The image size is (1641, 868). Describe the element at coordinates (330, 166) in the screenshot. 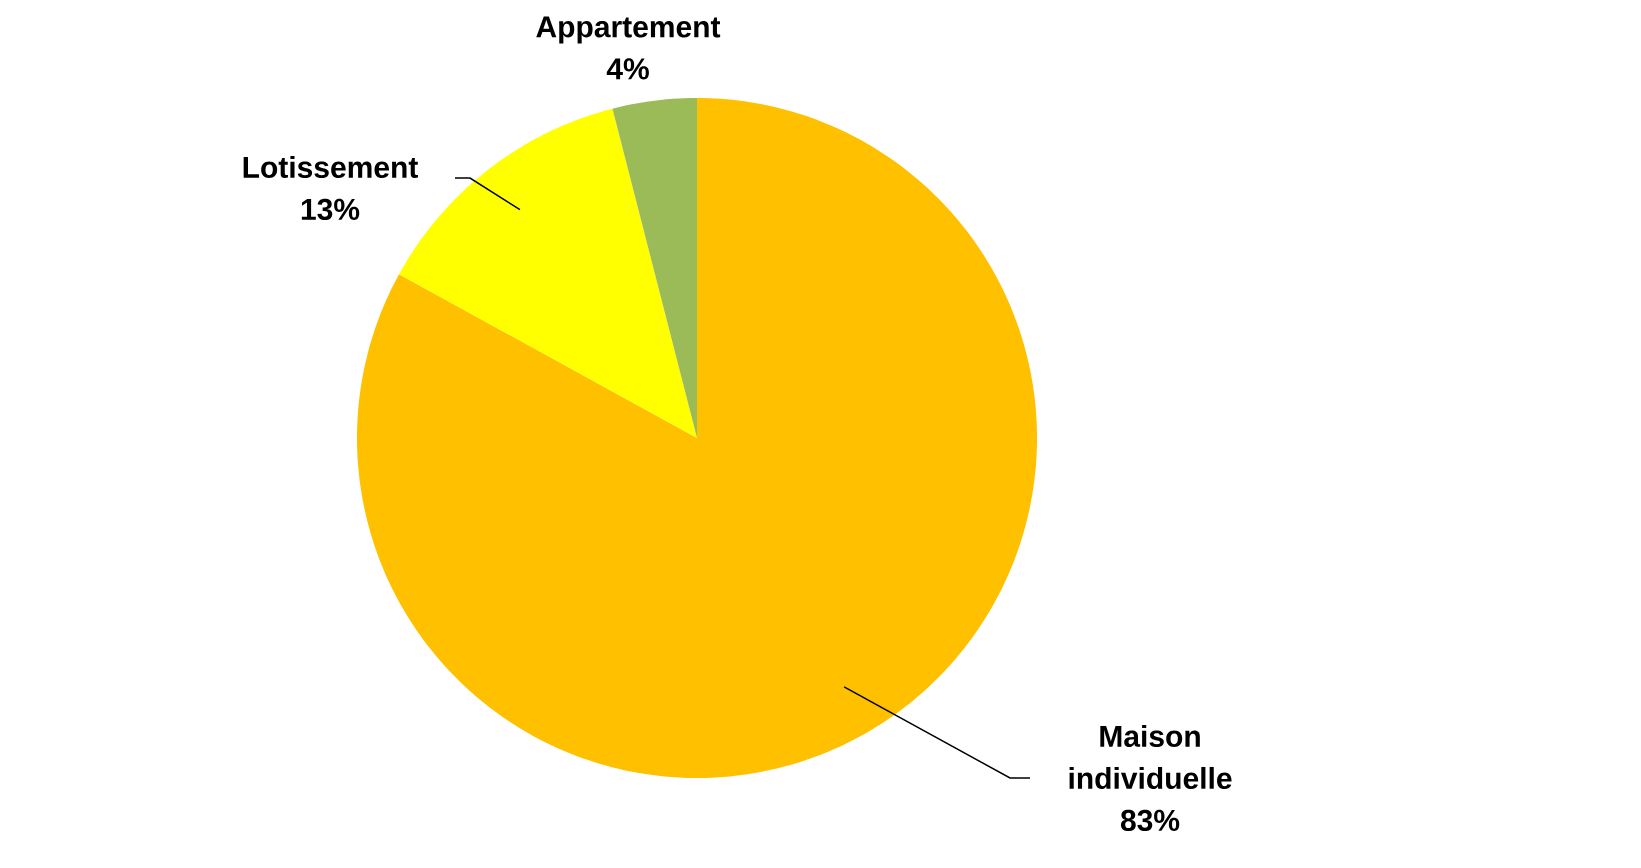

I see `slice-label: Lotissement` at that location.